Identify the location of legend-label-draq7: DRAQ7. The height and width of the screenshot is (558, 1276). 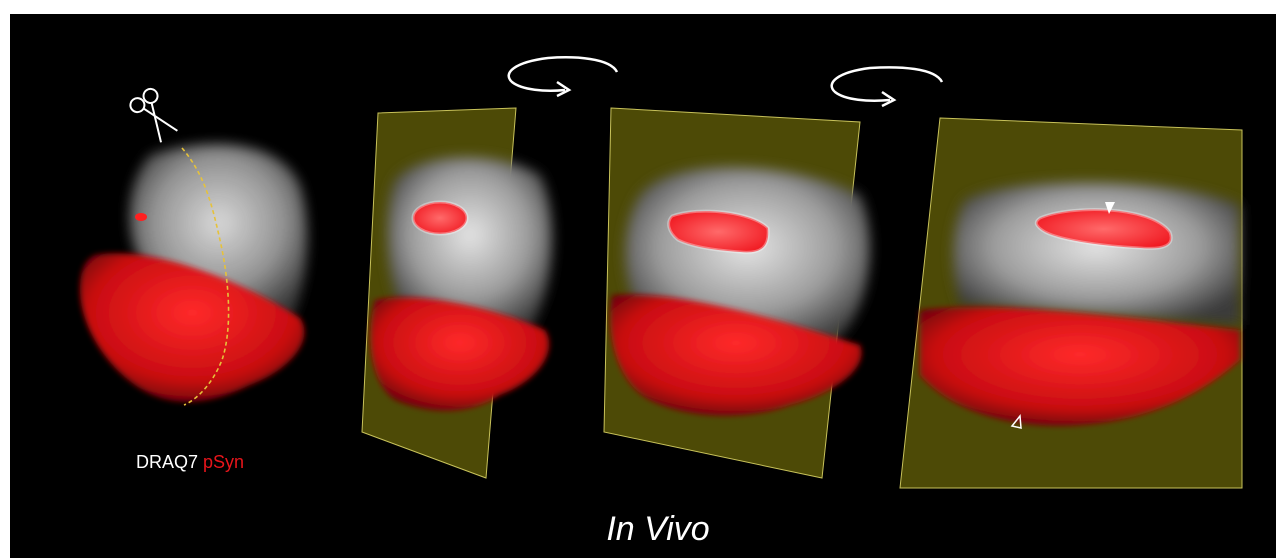
(167, 462).